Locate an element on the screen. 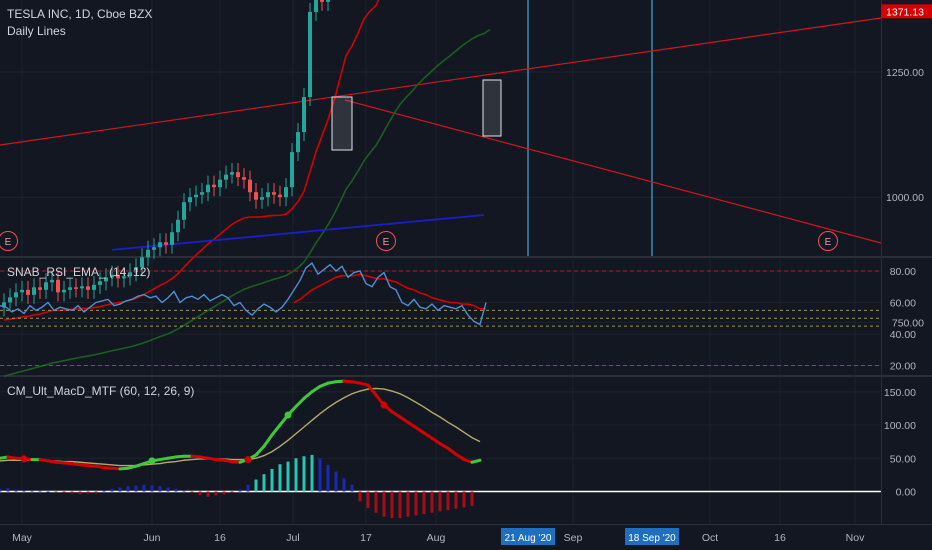 The height and width of the screenshot is (550, 932). rsi-axis-tick: 60.00 is located at coordinates (903, 304).